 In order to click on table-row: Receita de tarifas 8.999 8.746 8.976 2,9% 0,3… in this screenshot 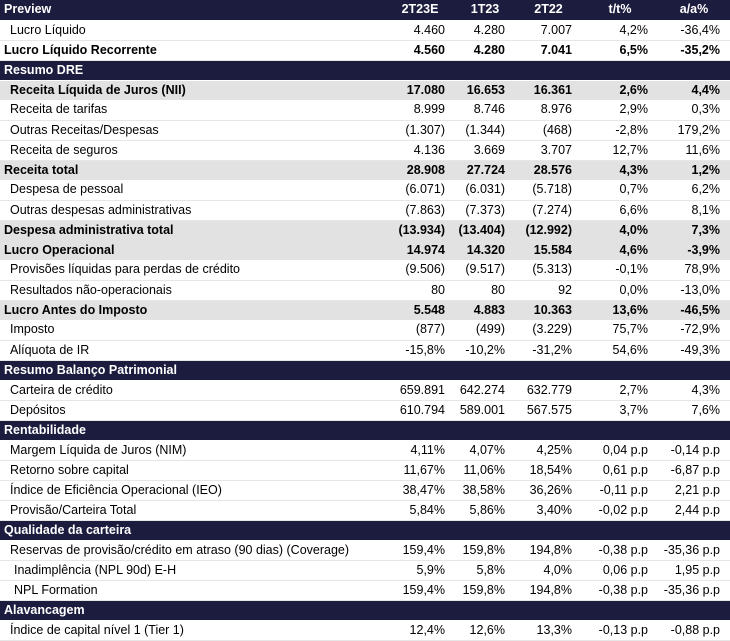, I will do `click(365, 110)`.